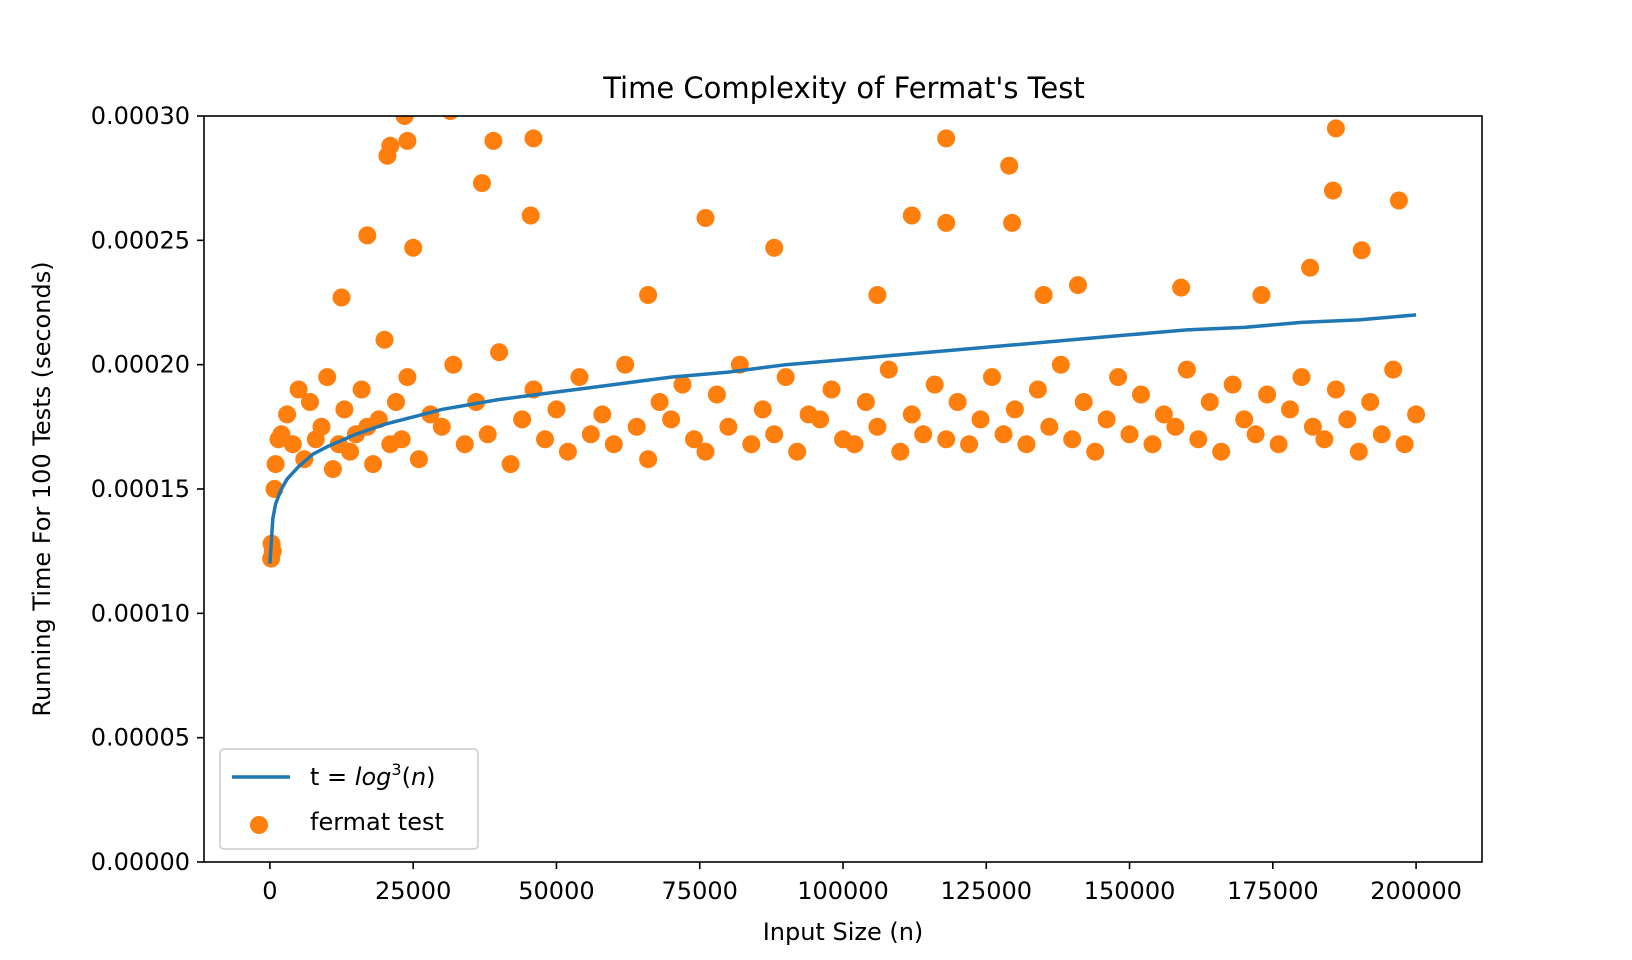 Image resolution: width=1632 pixels, height=960 pixels. Describe the element at coordinates (1130, 891) in the screenshot. I see `x-tick-label: 150000` at that location.